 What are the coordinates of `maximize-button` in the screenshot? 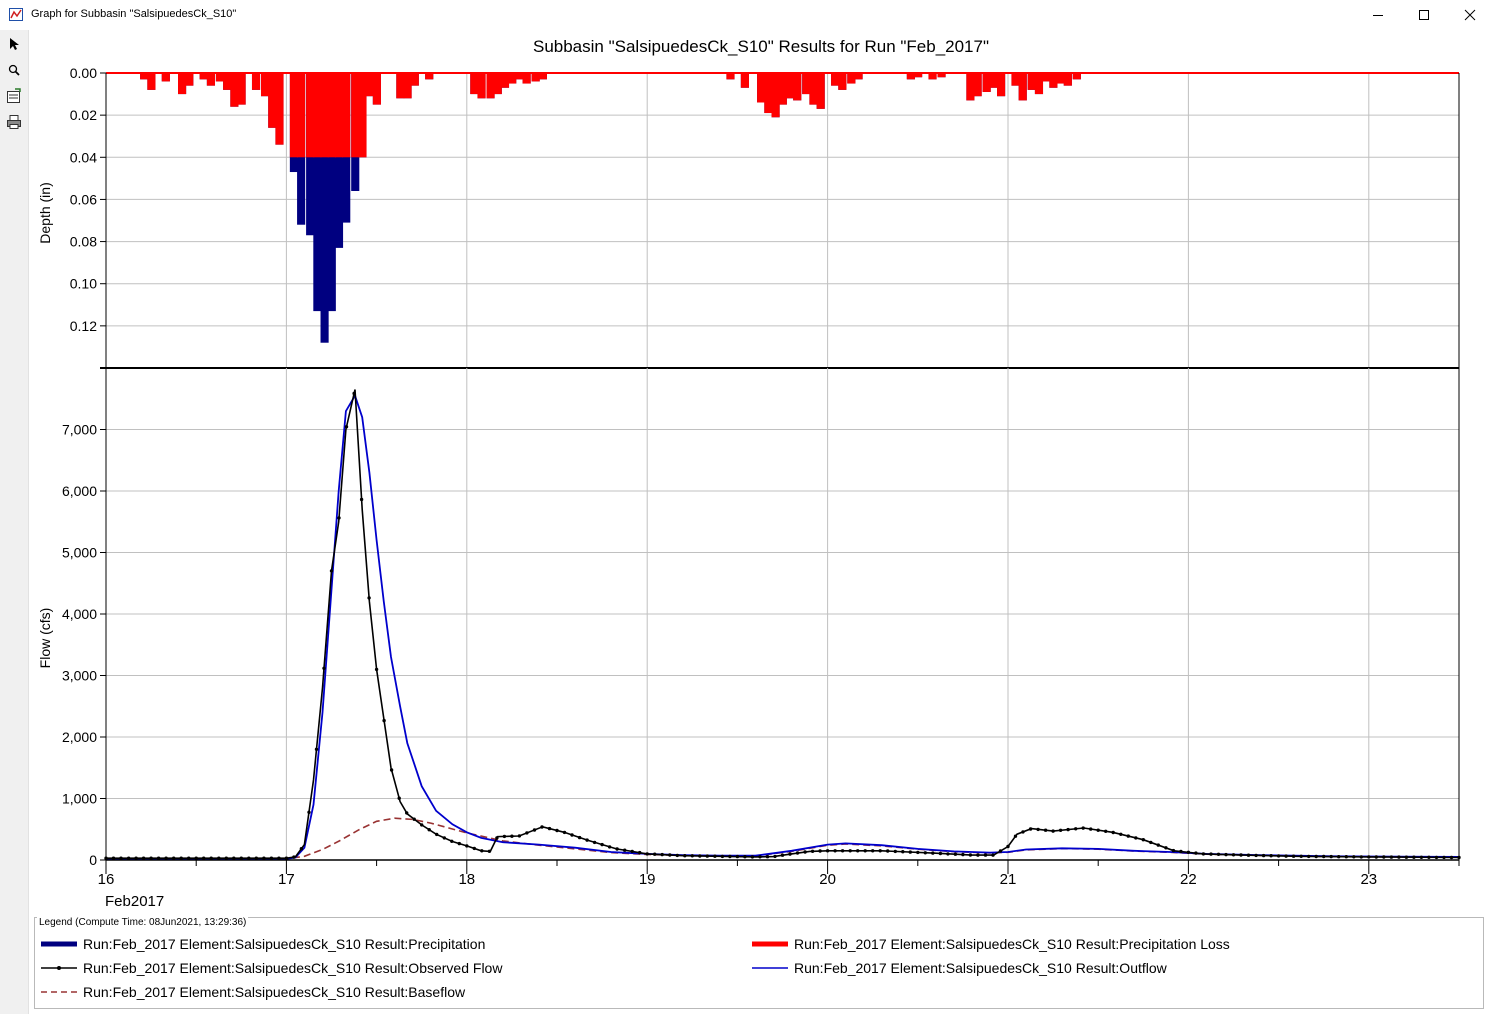 It's located at (1424, 15).